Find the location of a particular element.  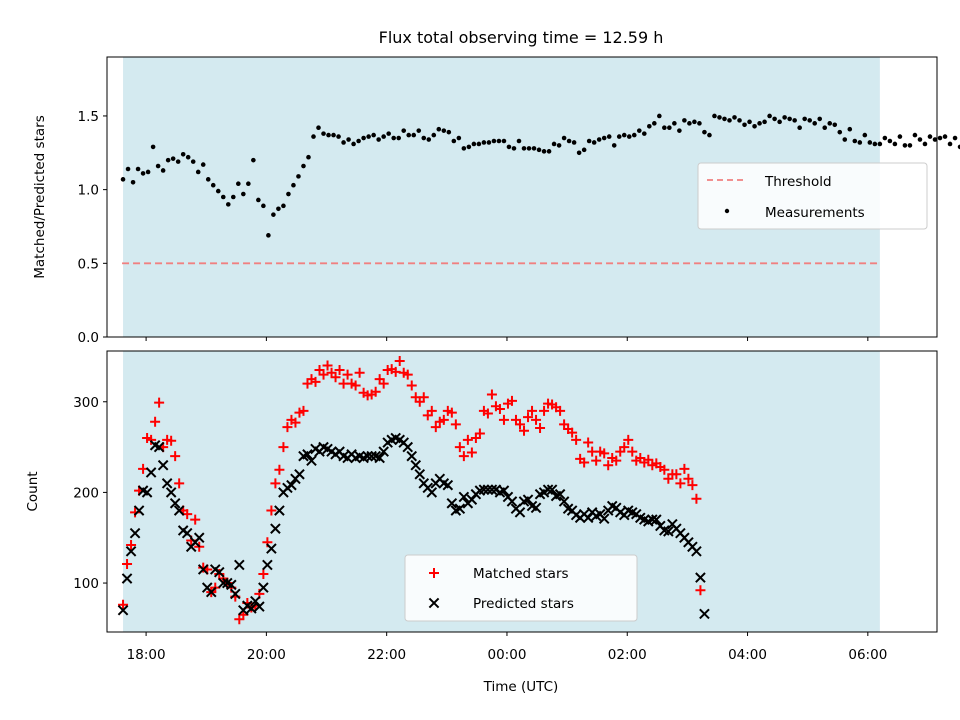

x-tick-label: 02:00 is located at coordinates (627, 655).